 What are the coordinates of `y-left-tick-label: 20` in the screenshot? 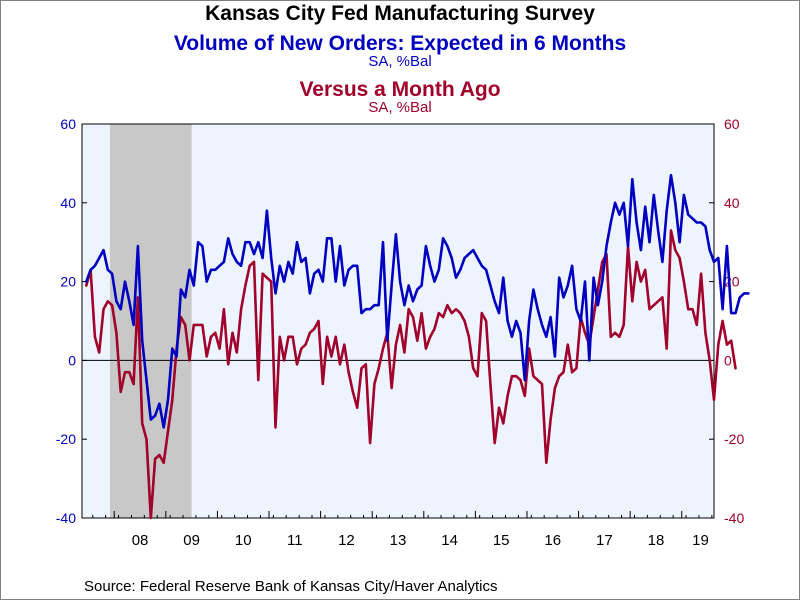 It's located at (68, 282).